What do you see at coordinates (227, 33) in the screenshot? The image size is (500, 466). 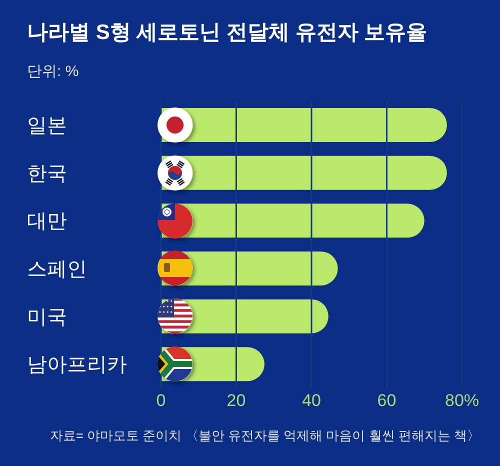 I see `chart-title: 나라별 S형 세로토닌 전달체 유전자 보유율` at bounding box center [227, 33].